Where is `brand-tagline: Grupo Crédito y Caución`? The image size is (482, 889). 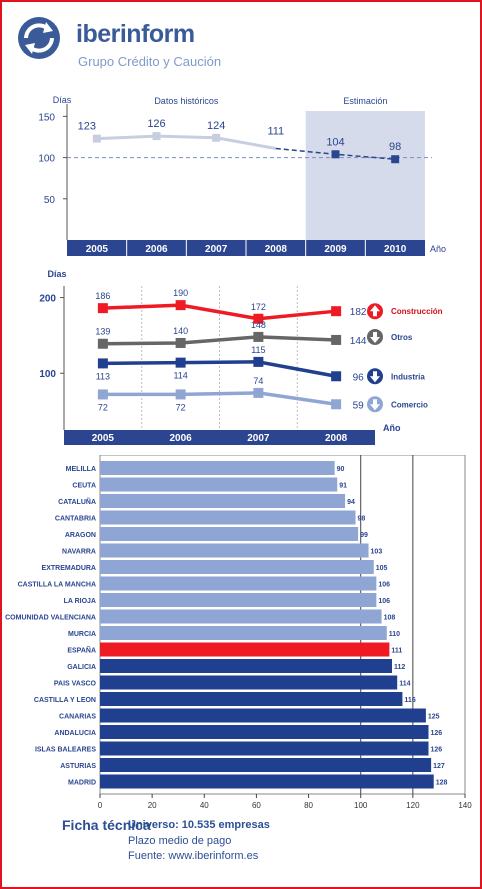 brand-tagline: Grupo Crédito y Caución is located at coordinates (150, 61).